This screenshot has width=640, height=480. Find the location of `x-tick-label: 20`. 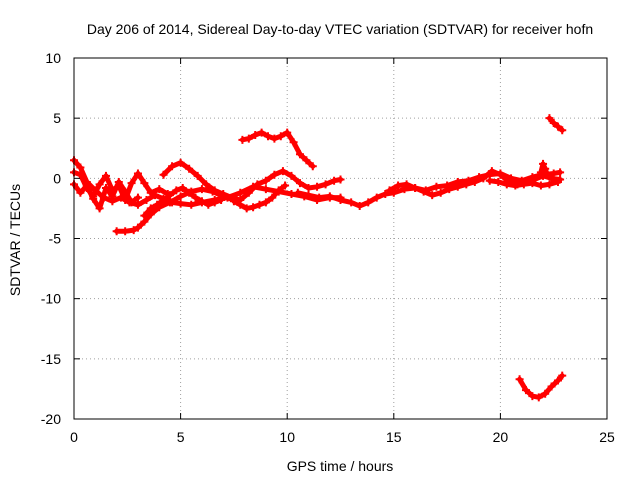

x-tick-label: 20 is located at coordinates (501, 437).